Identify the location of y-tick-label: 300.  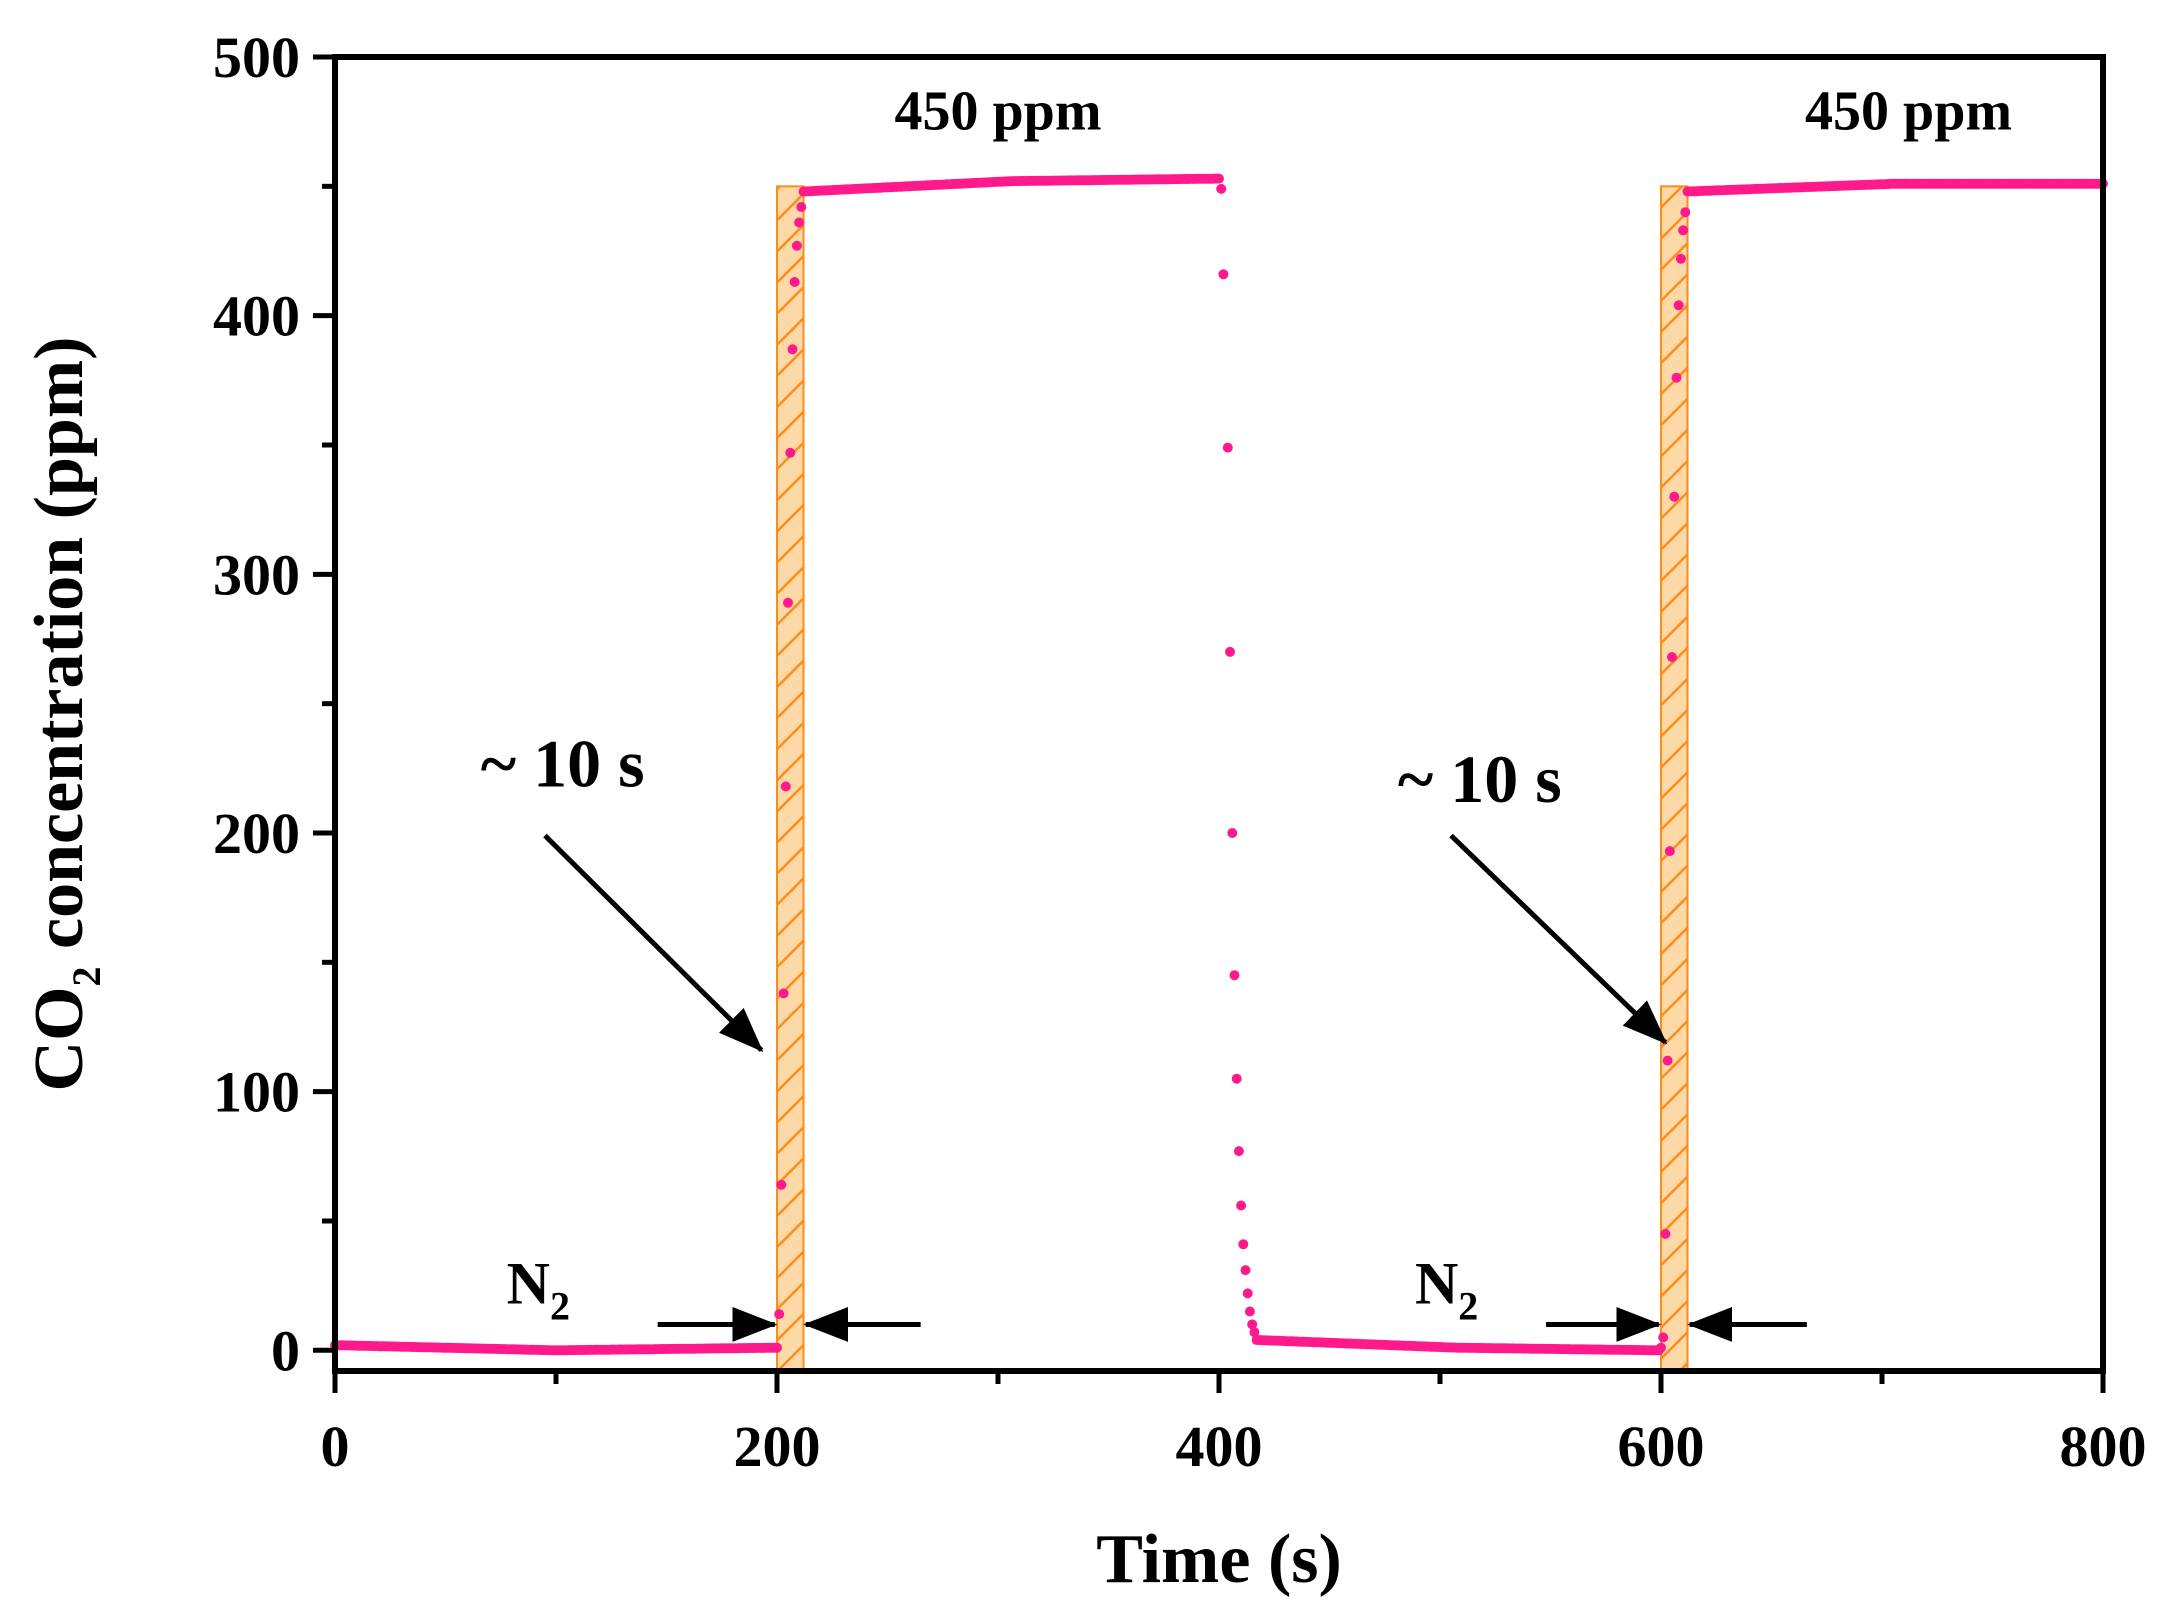
(256, 574).